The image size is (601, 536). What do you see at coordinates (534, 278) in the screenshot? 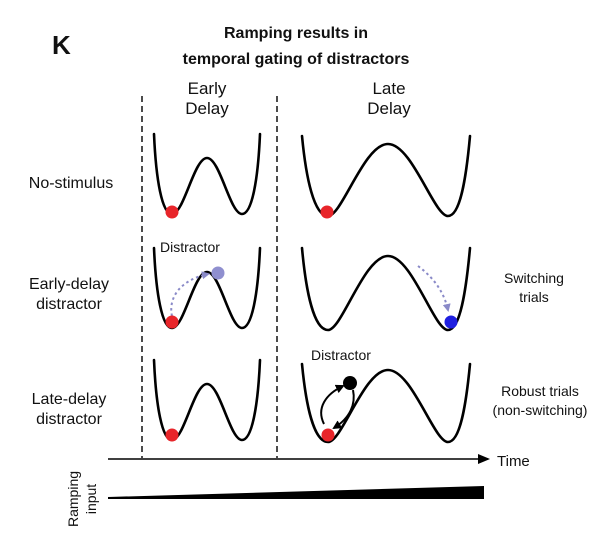
I see `outcome-switching-line-1: Switching` at bounding box center [534, 278].